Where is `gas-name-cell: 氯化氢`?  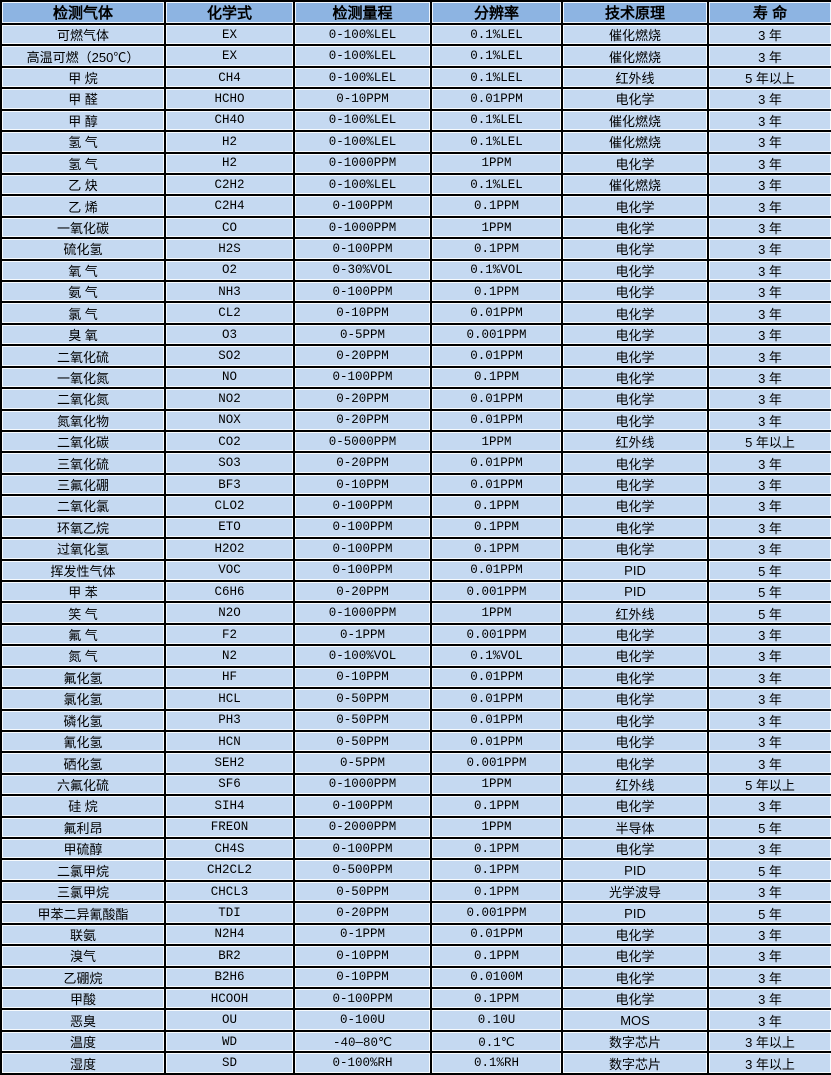
gas-name-cell: 氯化氢 is located at coordinates (83, 699).